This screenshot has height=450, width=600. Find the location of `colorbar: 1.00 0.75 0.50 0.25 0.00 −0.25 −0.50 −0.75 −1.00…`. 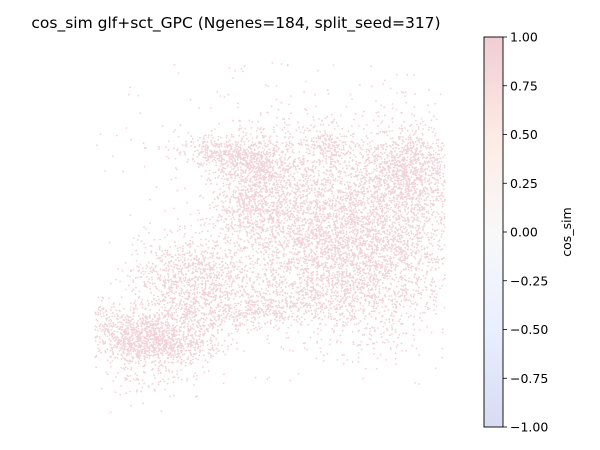

colorbar: 1.00 0.75 0.50 0.25 0.00 −0.25 −0.50 −0.75 −1.00… is located at coordinates (528, 232).